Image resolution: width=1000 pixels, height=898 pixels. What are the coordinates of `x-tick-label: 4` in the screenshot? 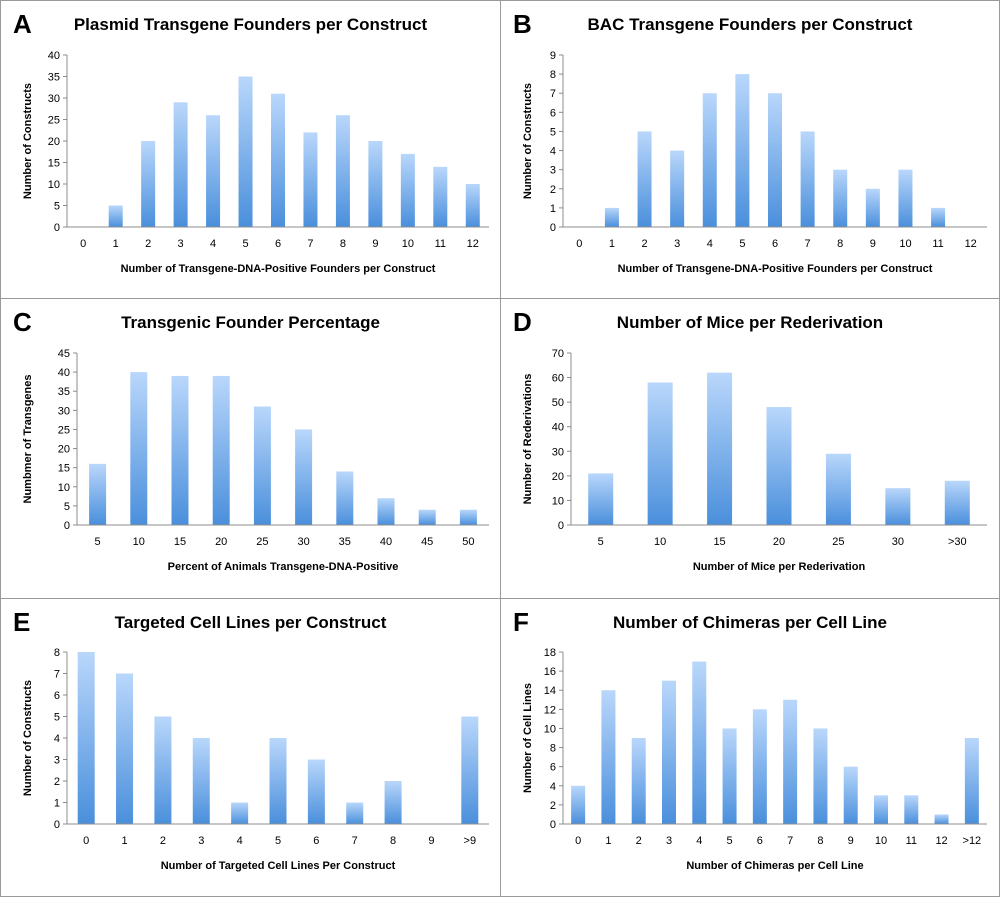 It's located at (699, 841).